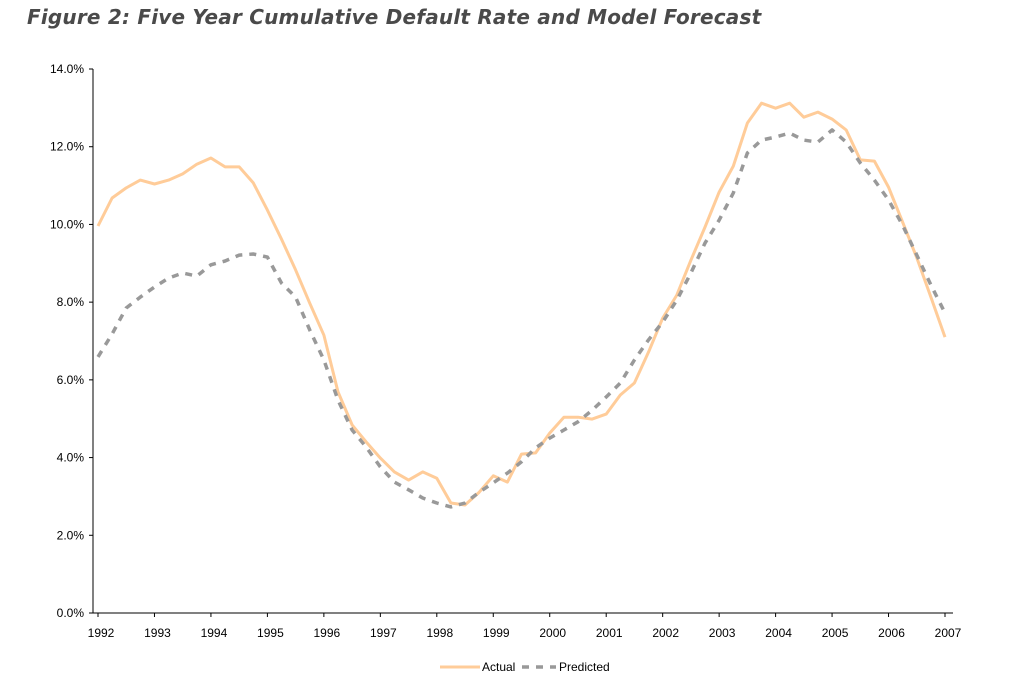  Describe the element at coordinates (609, 633) in the screenshot. I see `x-tick-label: 2001` at that location.